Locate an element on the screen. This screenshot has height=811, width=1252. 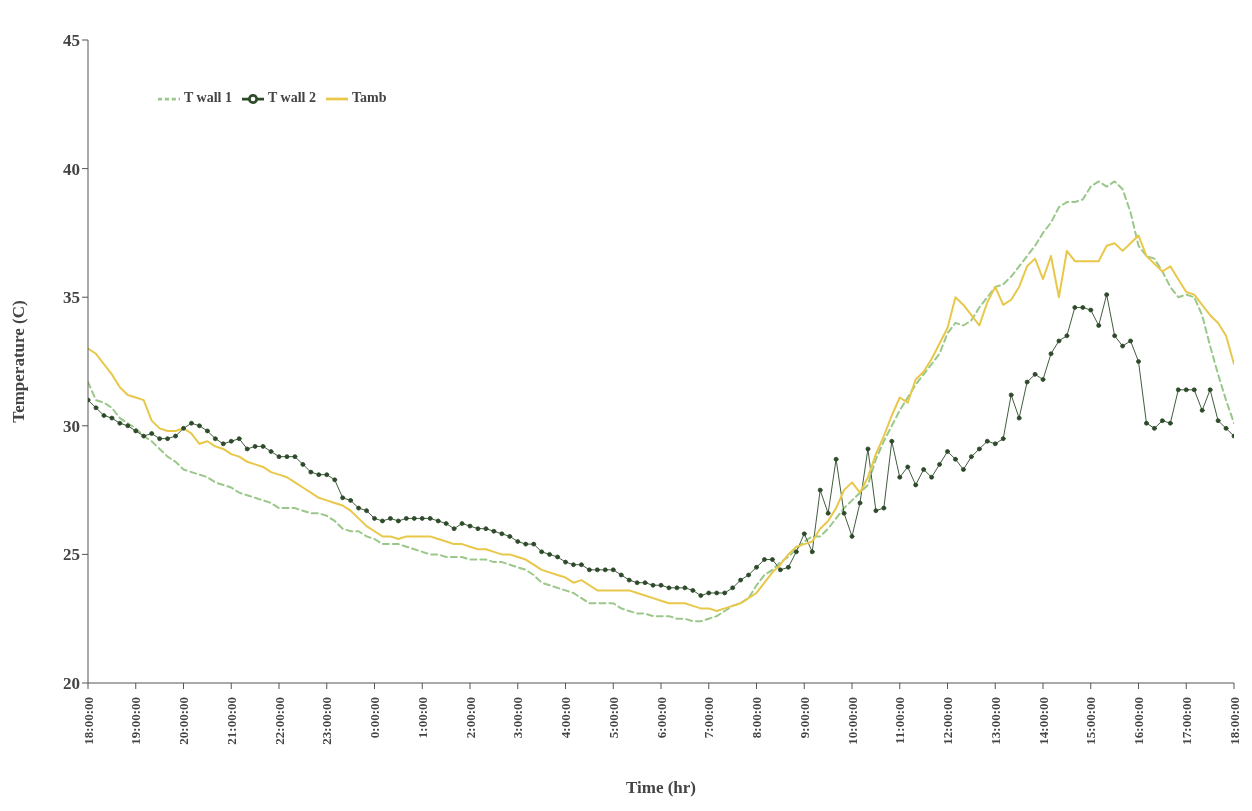
x-tick-label: 16:00:00 is located at coordinates (1138, 721).